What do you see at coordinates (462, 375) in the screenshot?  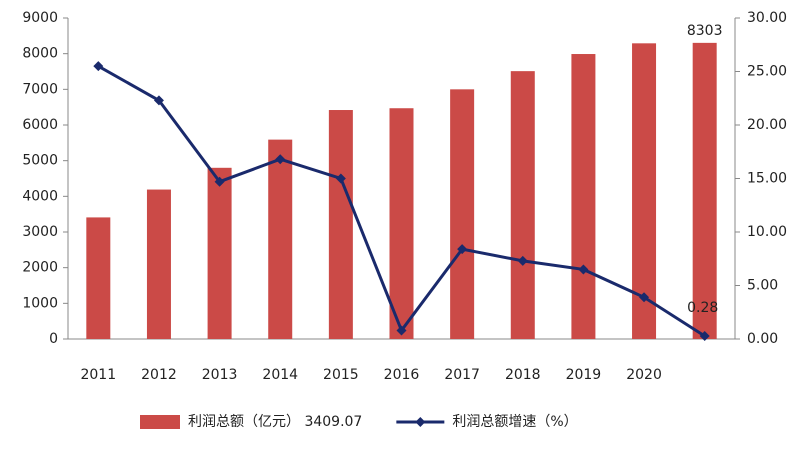 I see `x-tick-label: 2017` at bounding box center [462, 375].